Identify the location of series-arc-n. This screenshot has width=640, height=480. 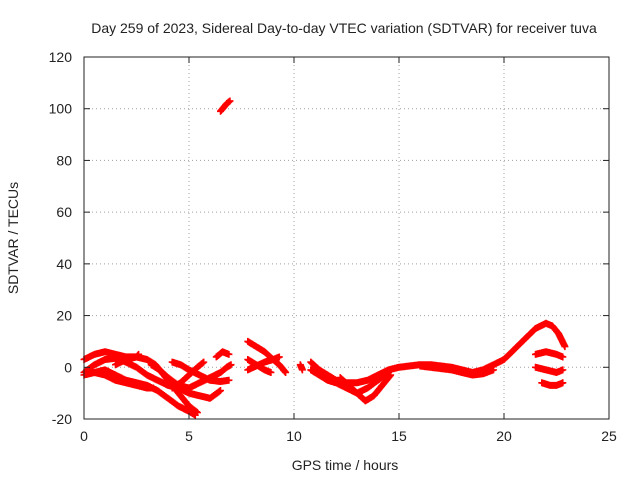
(301, 367).